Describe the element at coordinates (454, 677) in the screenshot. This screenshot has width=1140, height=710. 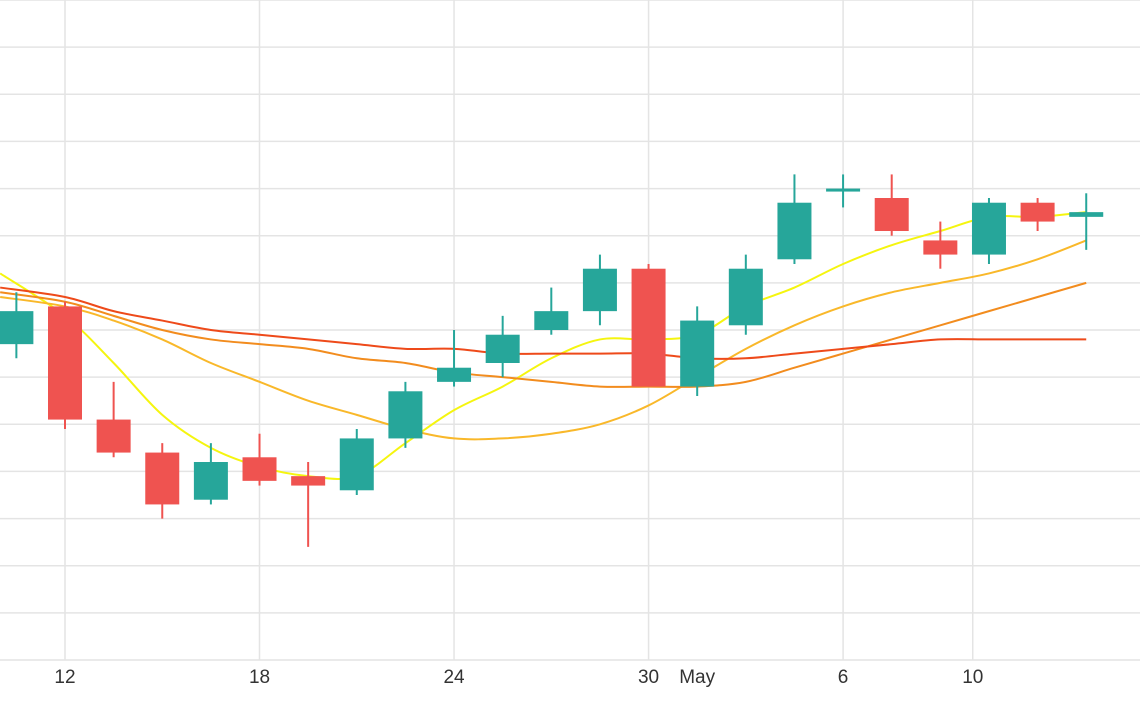
I see `x-tick-label: 24` at that location.